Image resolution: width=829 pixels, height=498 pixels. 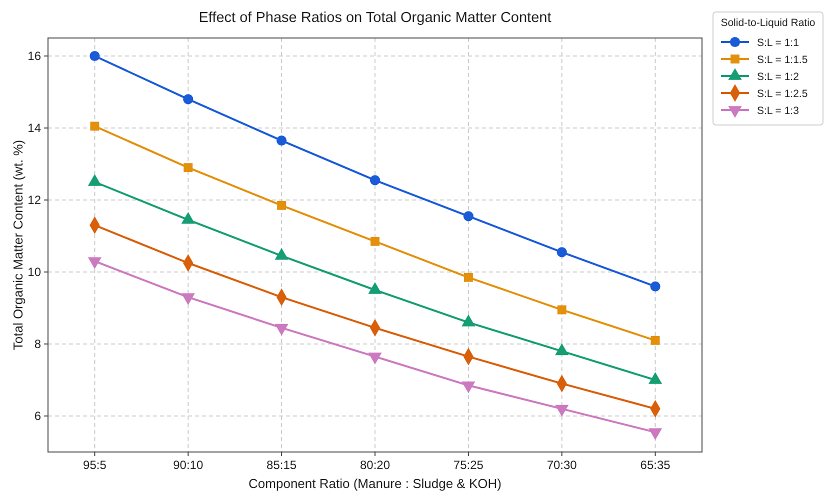 I want to click on x-tick-label: 90:10, so click(x=188, y=465).